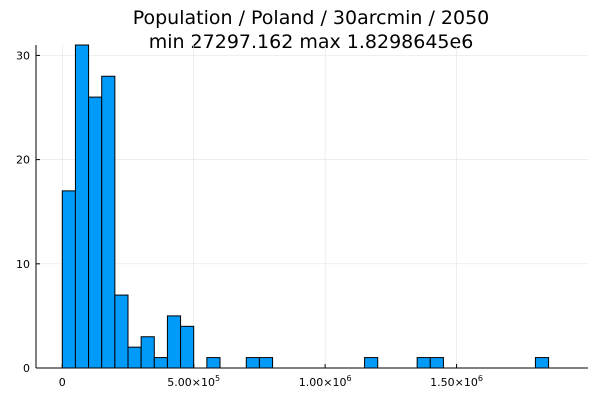  I want to click on y-tick-label: 30, so click(23, 55).